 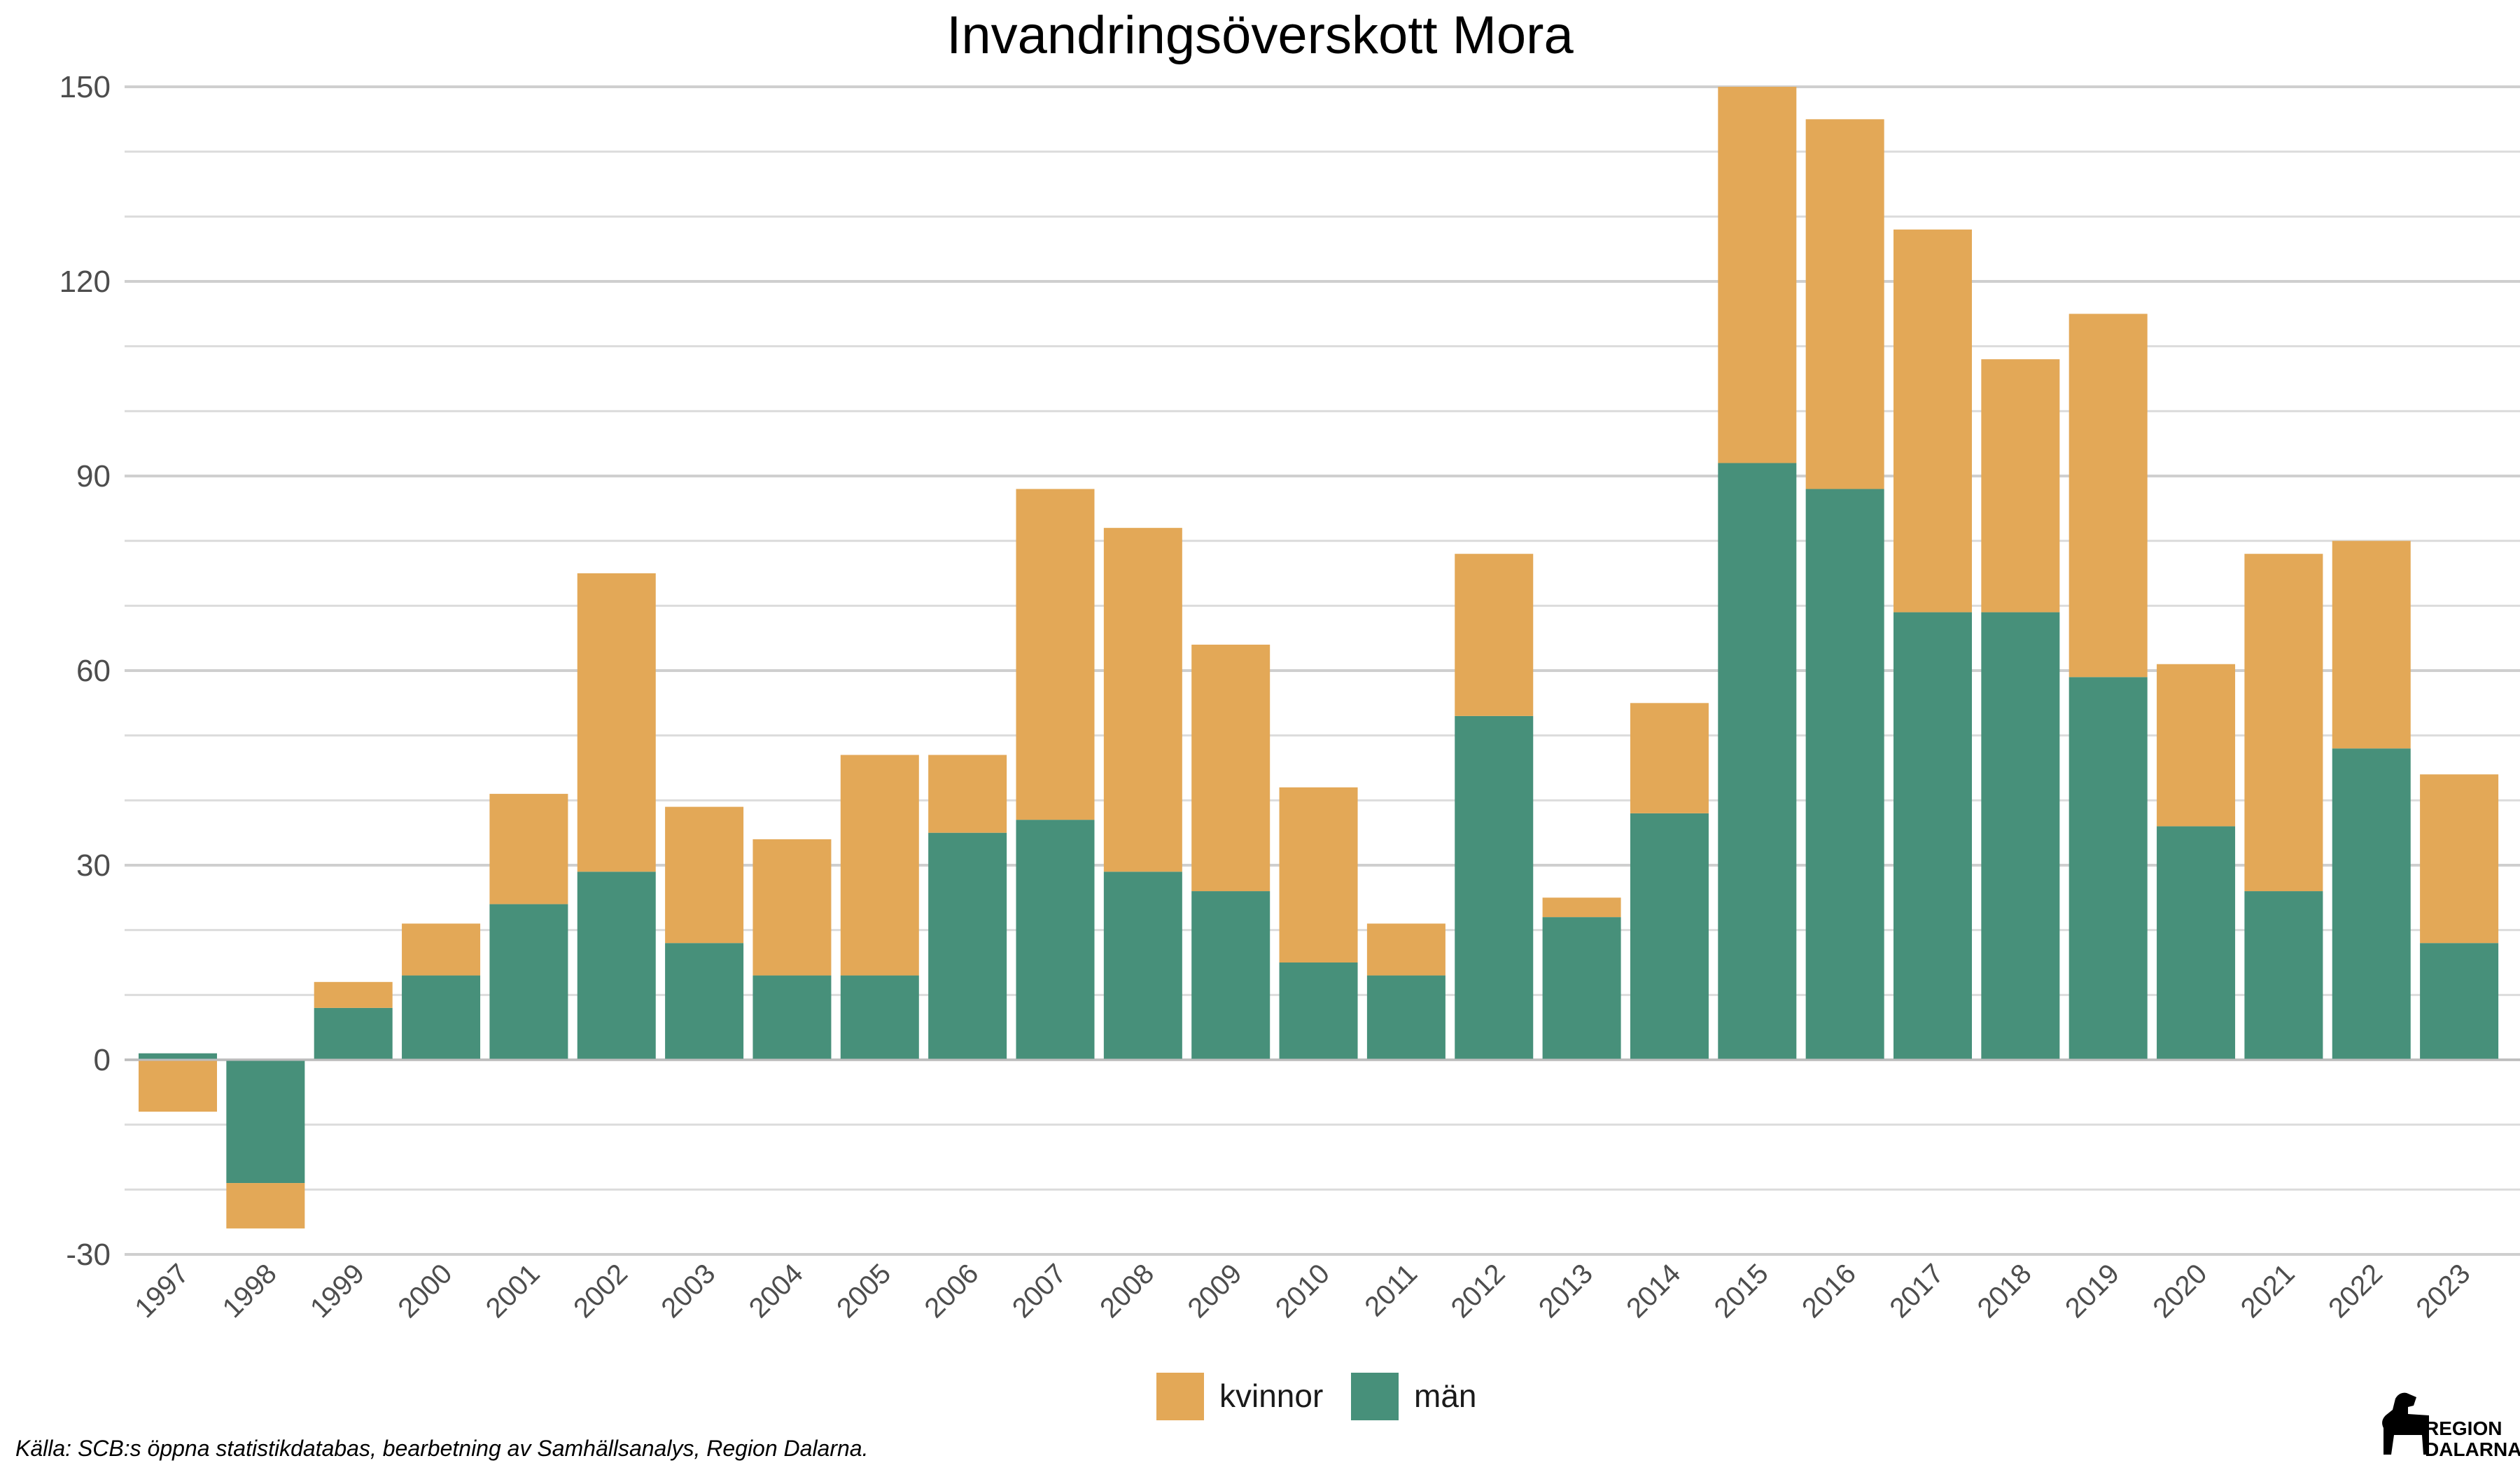 What do you see at coordinates (93, 476) in the screenshot?
I see `y-tick-label: 90` at bounding box center [93, 476].